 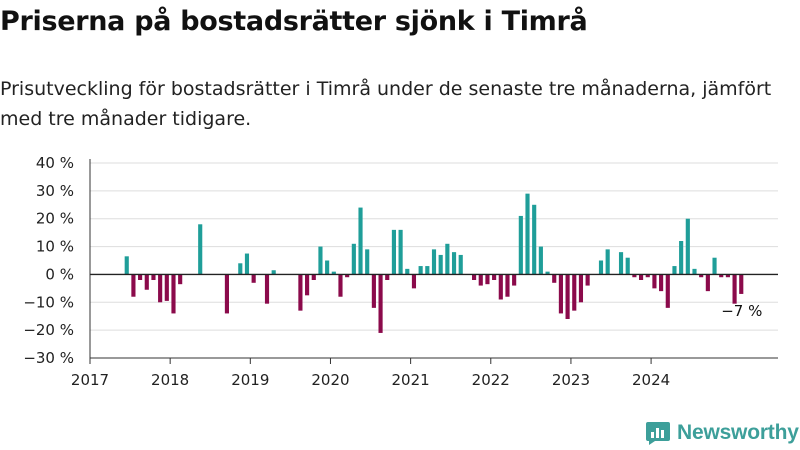 I want to click on brand-name: Newsworthy, so click(x=738, y=432).